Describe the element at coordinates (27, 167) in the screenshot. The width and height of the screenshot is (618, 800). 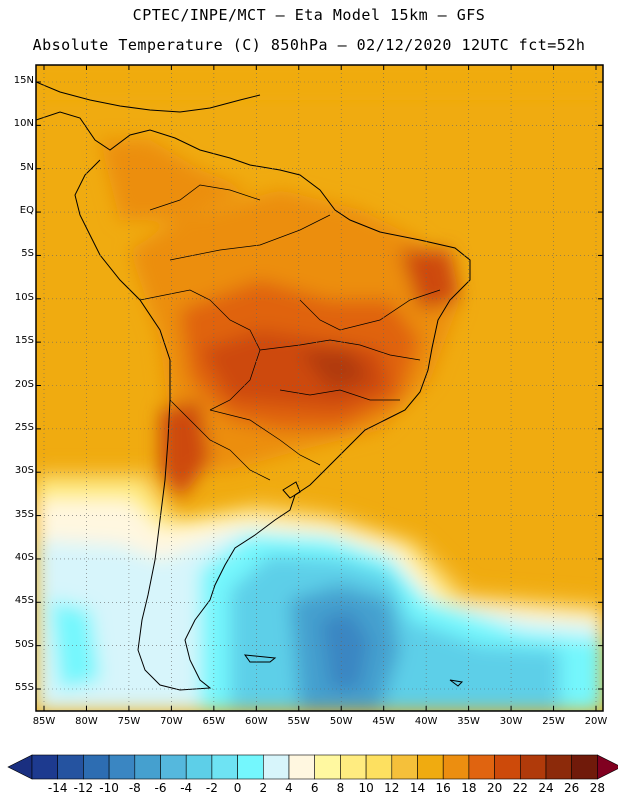
I see `lat-label: 5N` at that location.